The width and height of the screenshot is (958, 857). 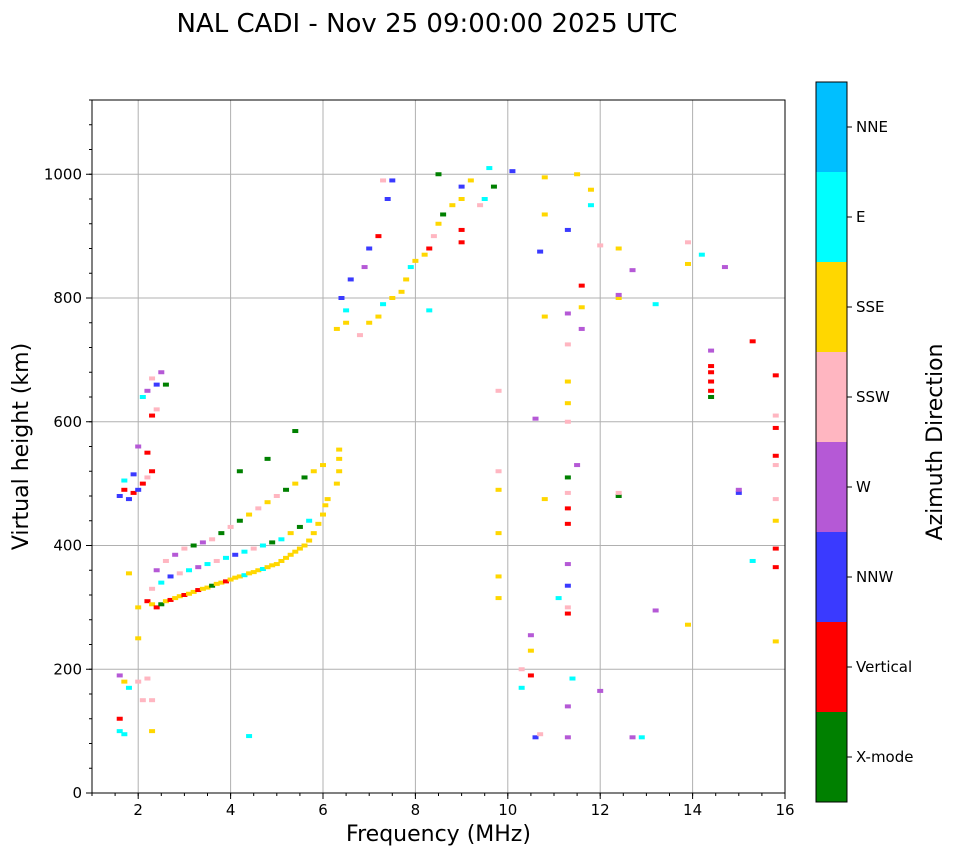 I want to click on x-tick-label: 6, so click(x=323, y=810).